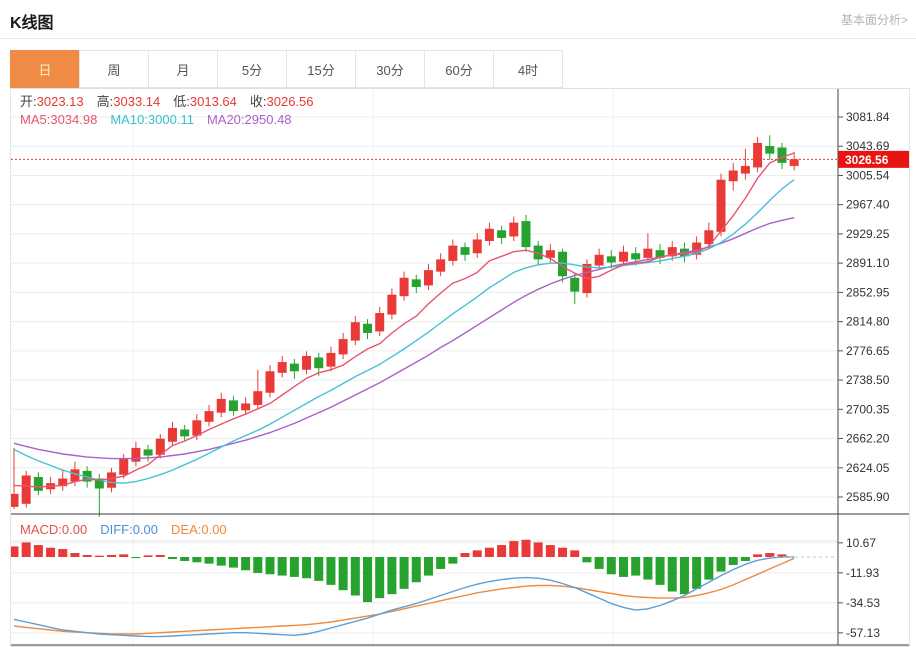 The image size is (916, 647). Describe the element at coordinates (390, 69) in the screenshot. I see `tab-timeframe-5: 30分` at that location.